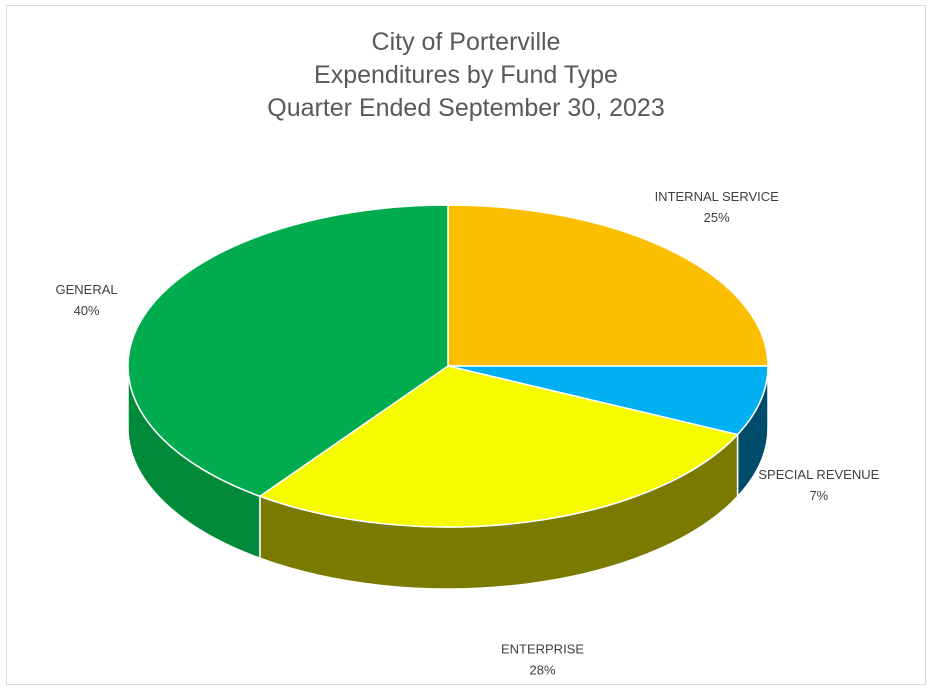 Image resolution: width=936 pixels, height=692 pixels. I want to click on pie-slice-enterprise, so click(498, 446).